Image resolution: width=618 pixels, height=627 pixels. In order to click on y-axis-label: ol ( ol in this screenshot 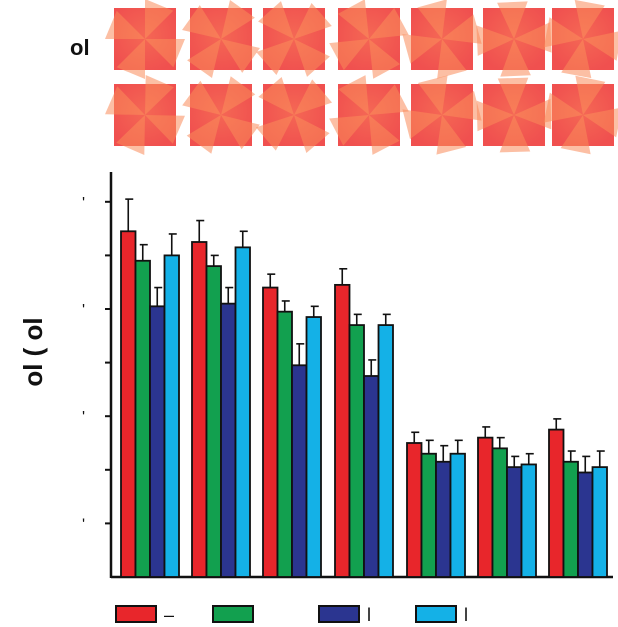, I will do `click(33, 351)`.